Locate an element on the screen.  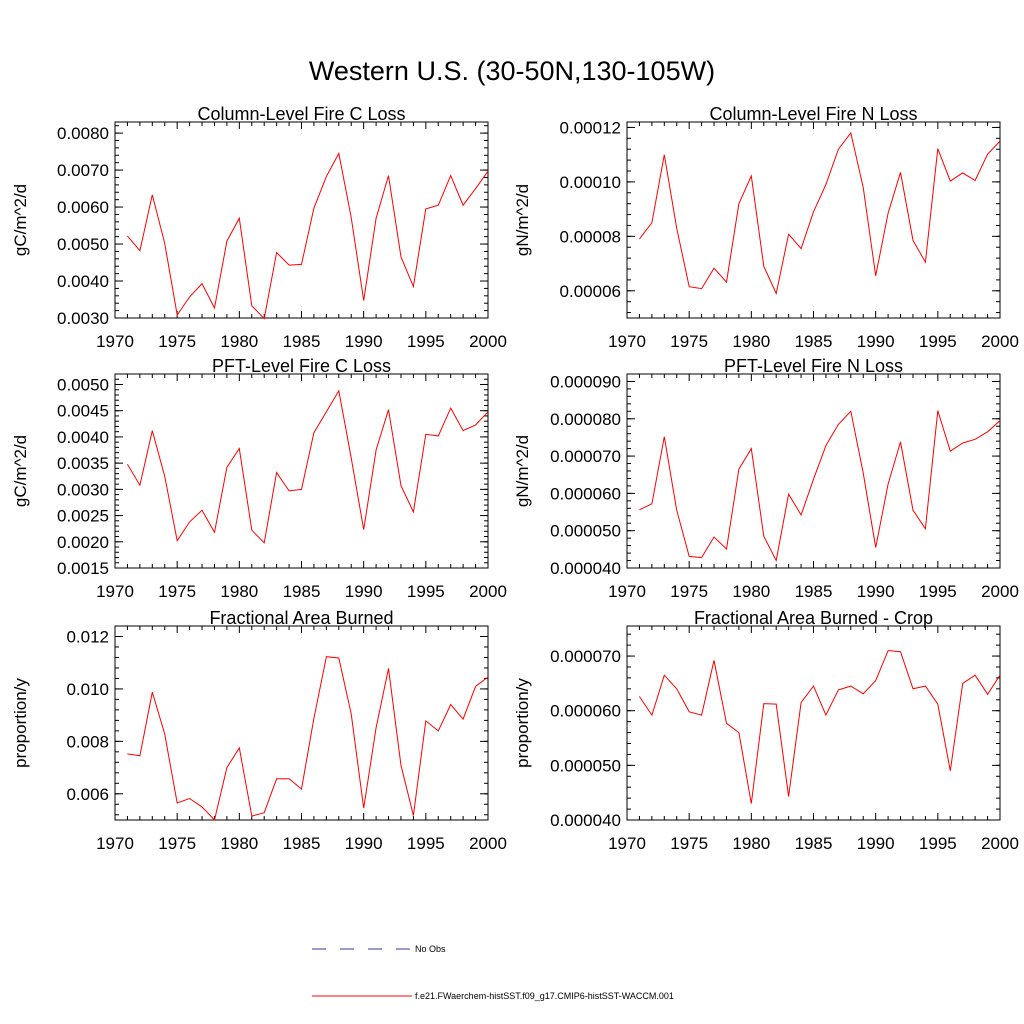
panel-title: PFT-Level Fire C Loss is located at coordinates (301, 366).